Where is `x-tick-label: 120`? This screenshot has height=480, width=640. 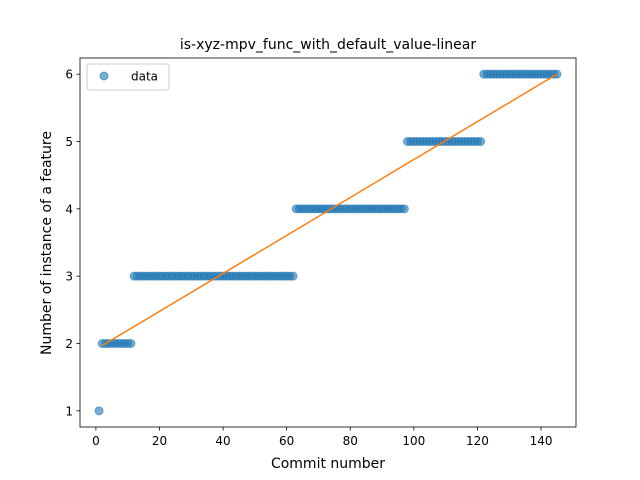
x-tick-label: 120 is located at coordinates (477, 441).